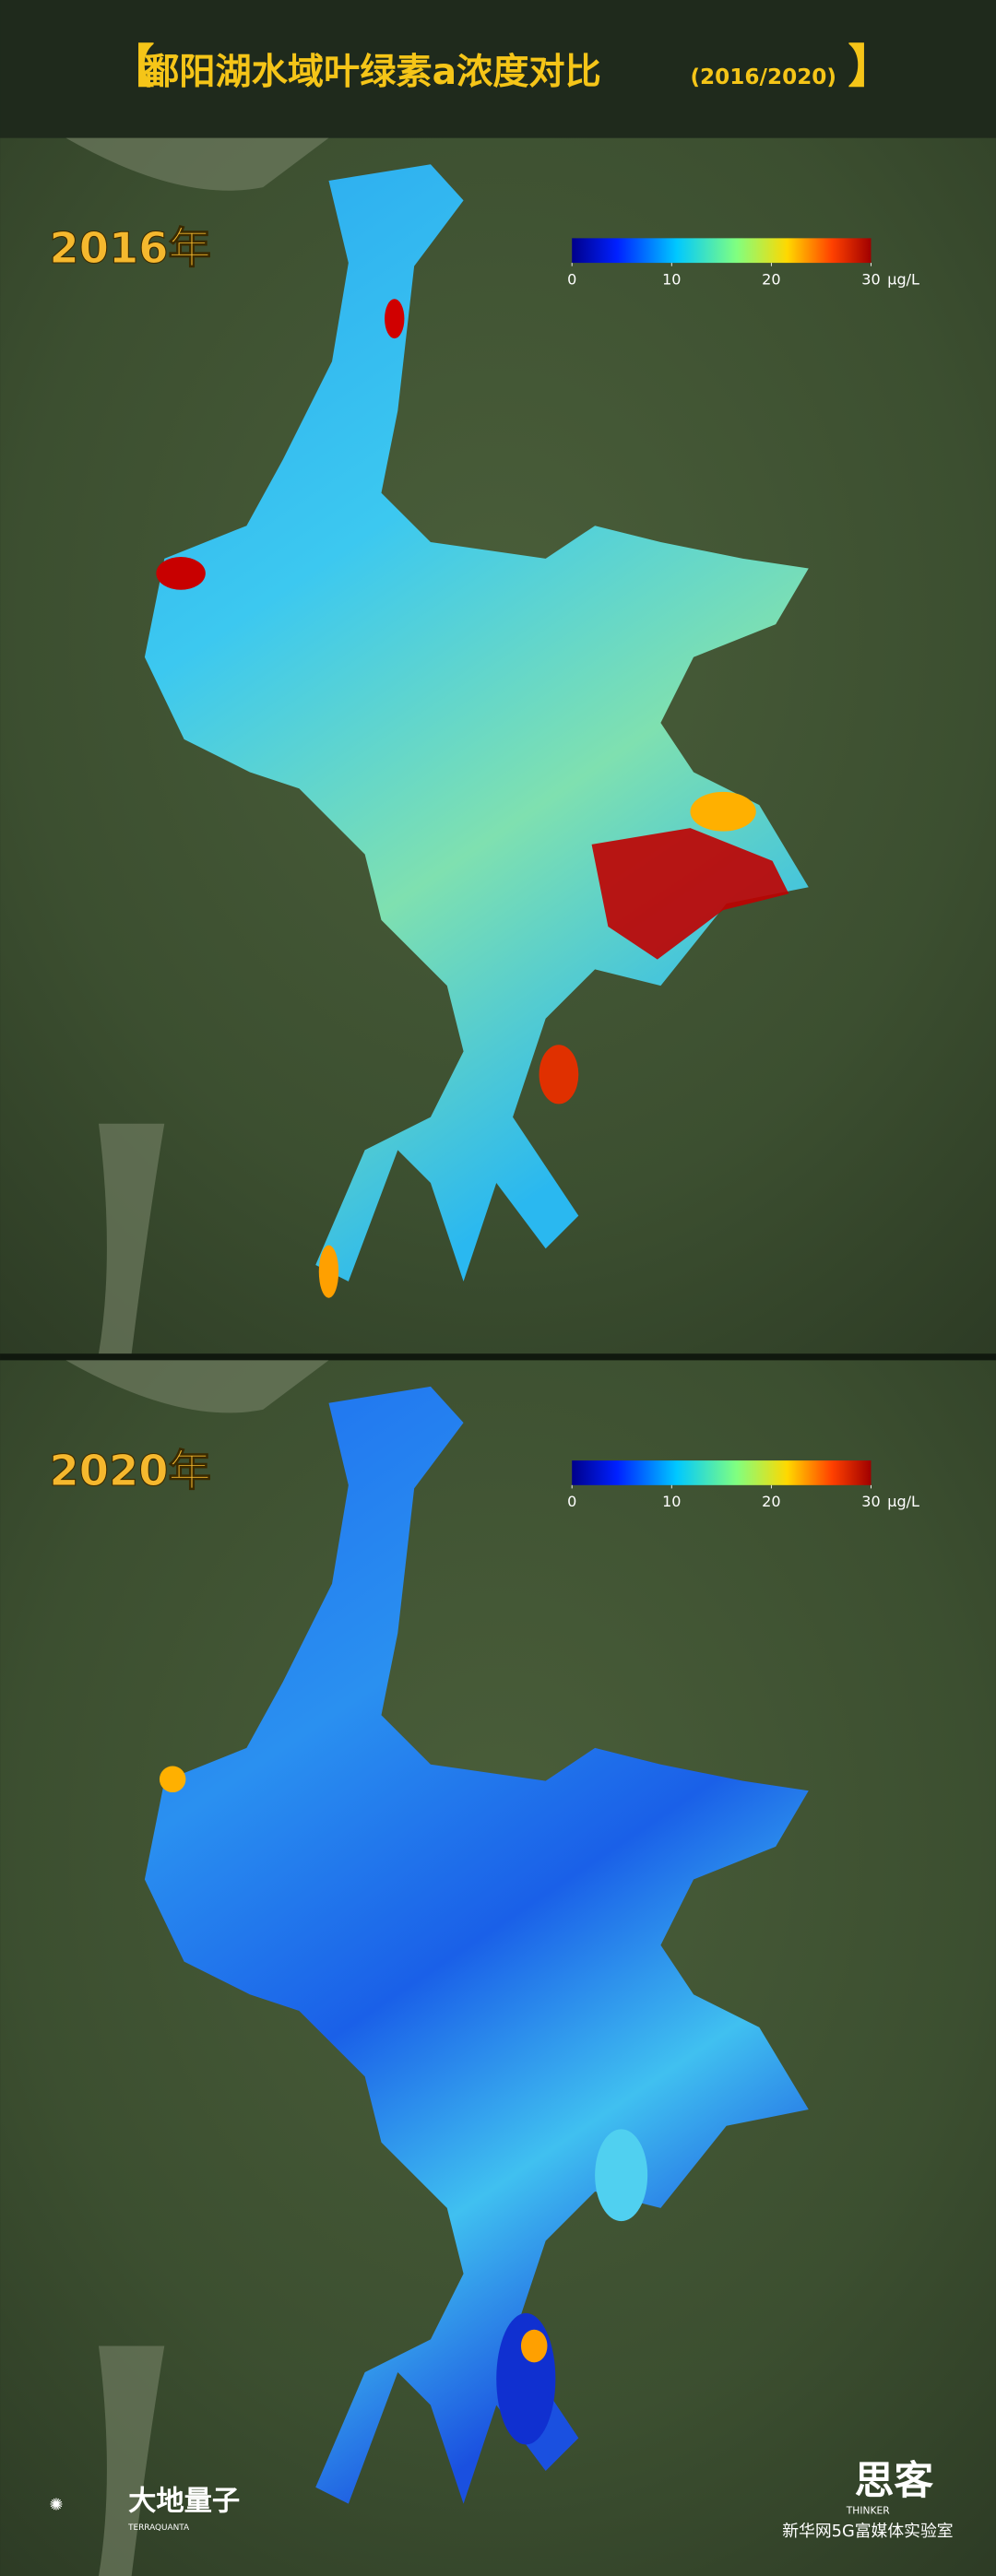  Describe the element at coordinates (57, 2505) in the screenshot. I see `logo-mark: ✺` at that location.